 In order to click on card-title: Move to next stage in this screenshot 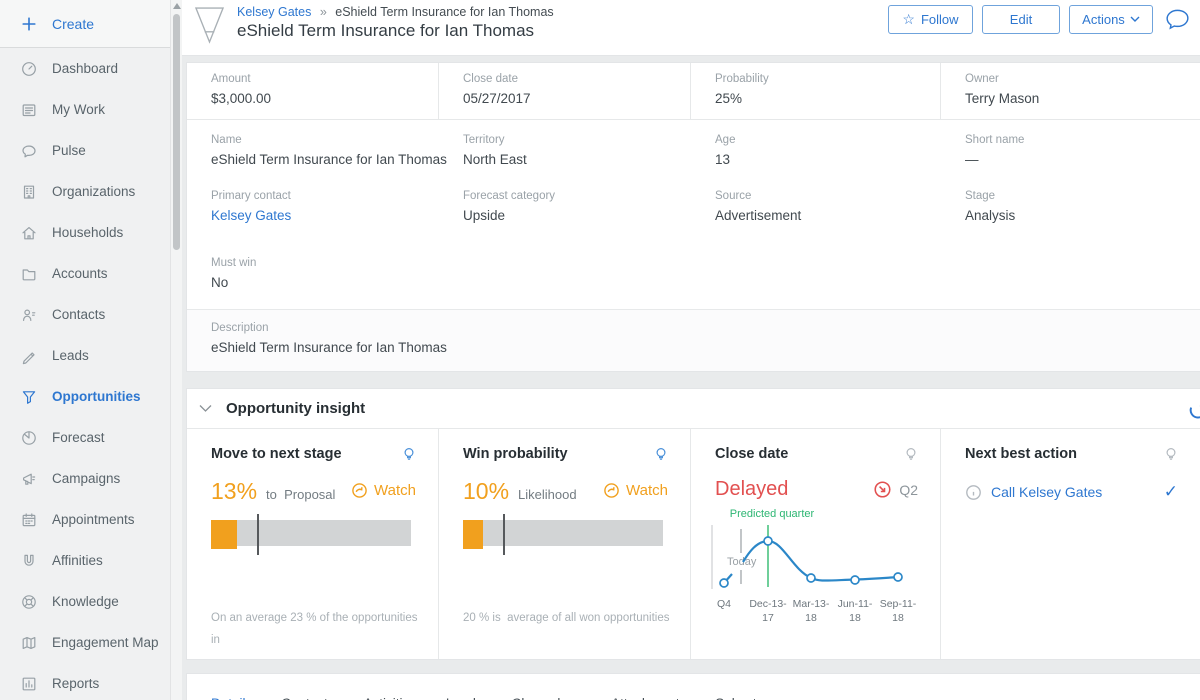, I will do `click(276, 454)`.